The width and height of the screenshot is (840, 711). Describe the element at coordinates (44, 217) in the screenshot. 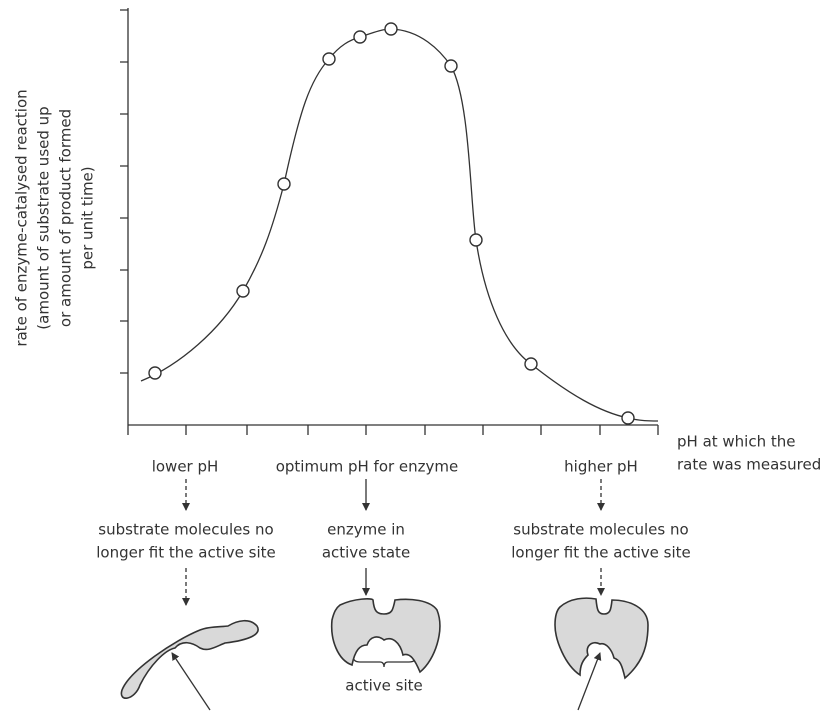

I see `y-label-line: (amount of substrate used up` at that location.